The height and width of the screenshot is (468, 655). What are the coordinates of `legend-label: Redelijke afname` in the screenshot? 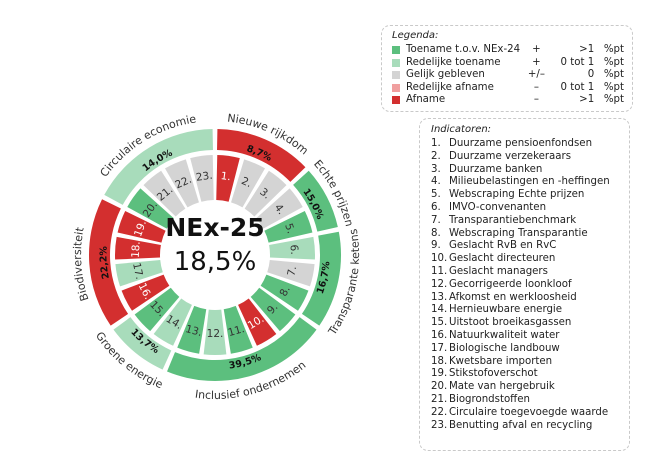 It's located at (450, 87).